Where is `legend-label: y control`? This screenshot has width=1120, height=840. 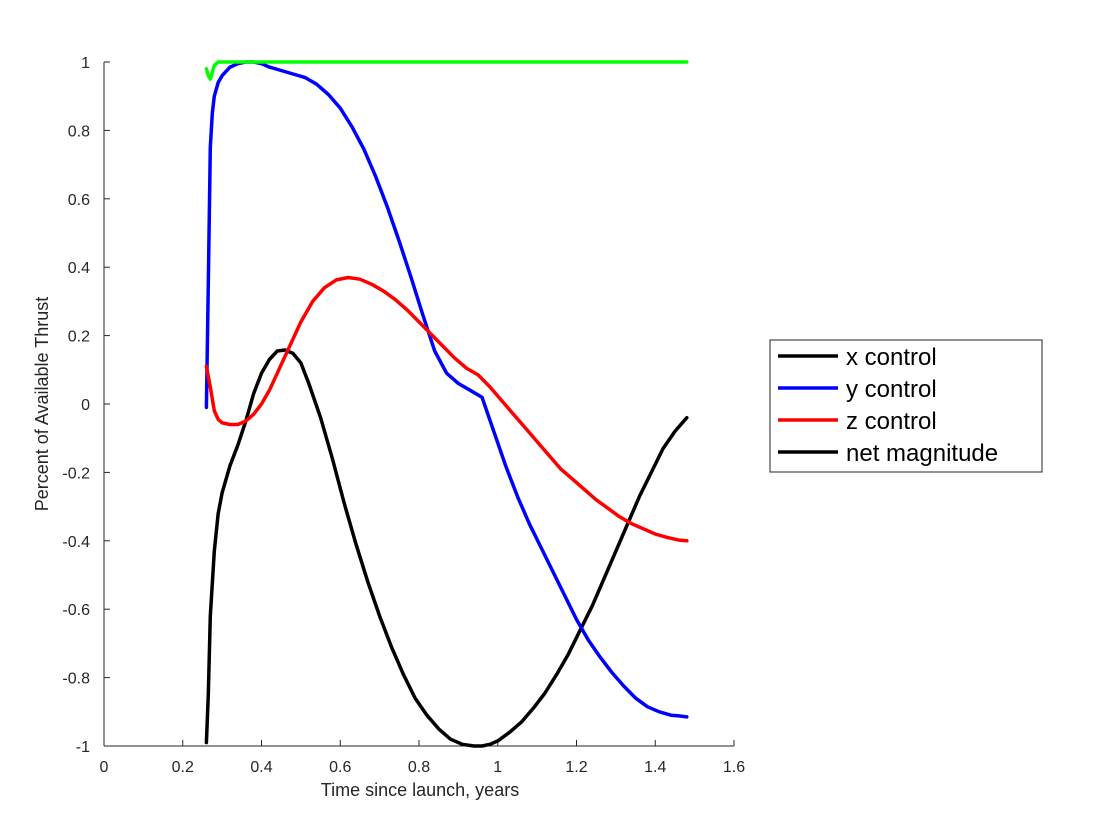 legend-label: y control is located at coordinates (891, 389).